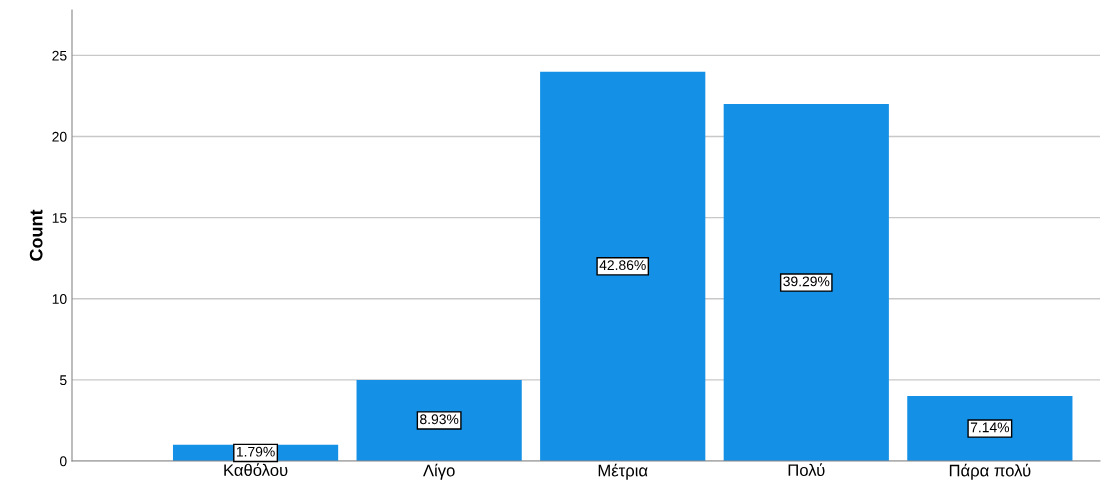 Image resolution: width=1114 pixels, height=488 pixels. I want to click on y-tick-label: 25, so click(59, 55).